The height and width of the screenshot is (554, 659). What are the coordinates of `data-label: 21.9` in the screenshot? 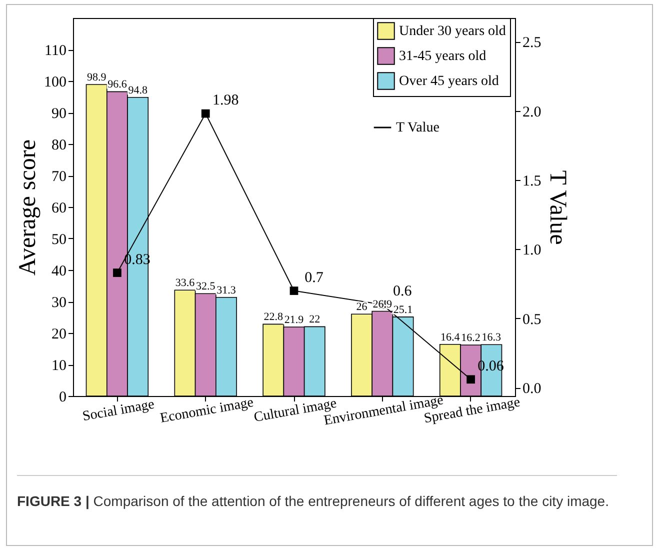 It's located at (294, 320).